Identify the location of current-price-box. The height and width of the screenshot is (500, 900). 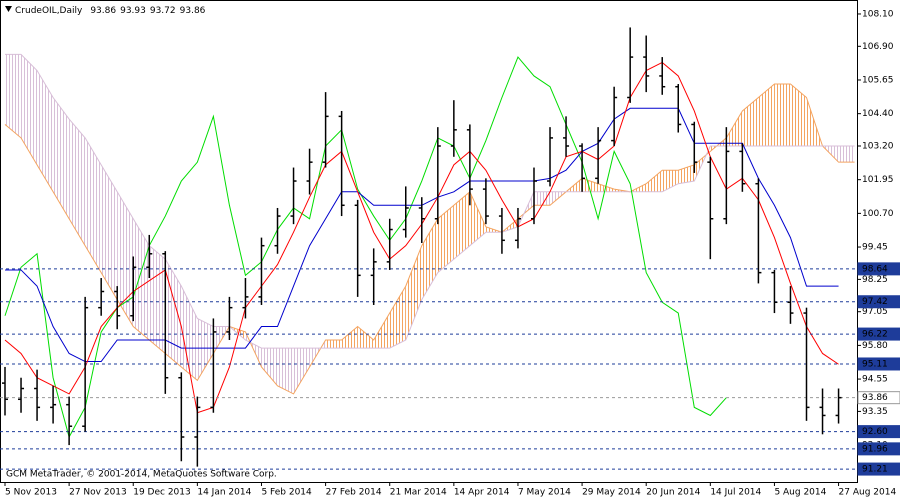
(878, 398).